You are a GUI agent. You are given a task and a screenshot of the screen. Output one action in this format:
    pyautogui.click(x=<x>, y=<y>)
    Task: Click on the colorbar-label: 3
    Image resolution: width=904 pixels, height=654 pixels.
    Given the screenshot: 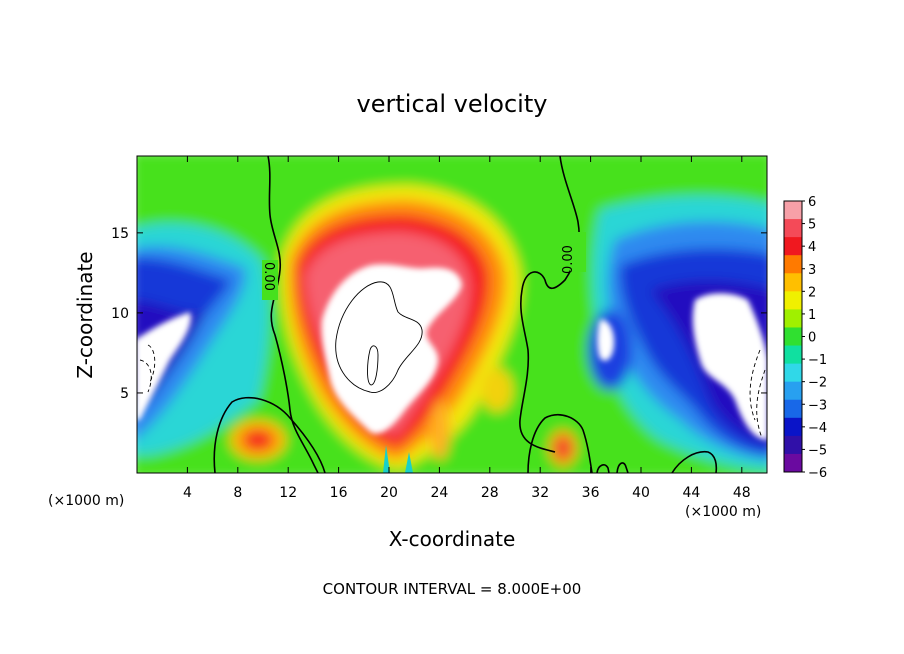 What is the action you would take?
    pyautogui.click(x=812, y=270)
    